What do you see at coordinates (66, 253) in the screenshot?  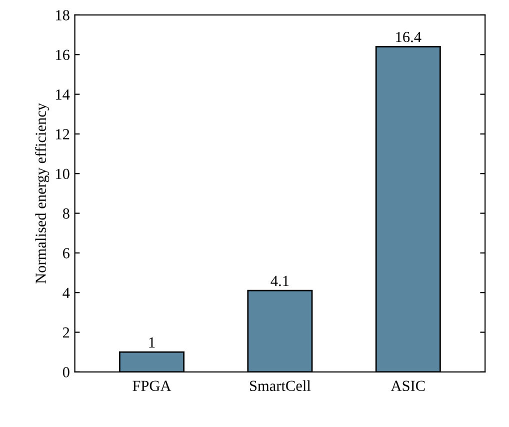 I see `y-tick-label: 6` at bounding box center [66, 253].